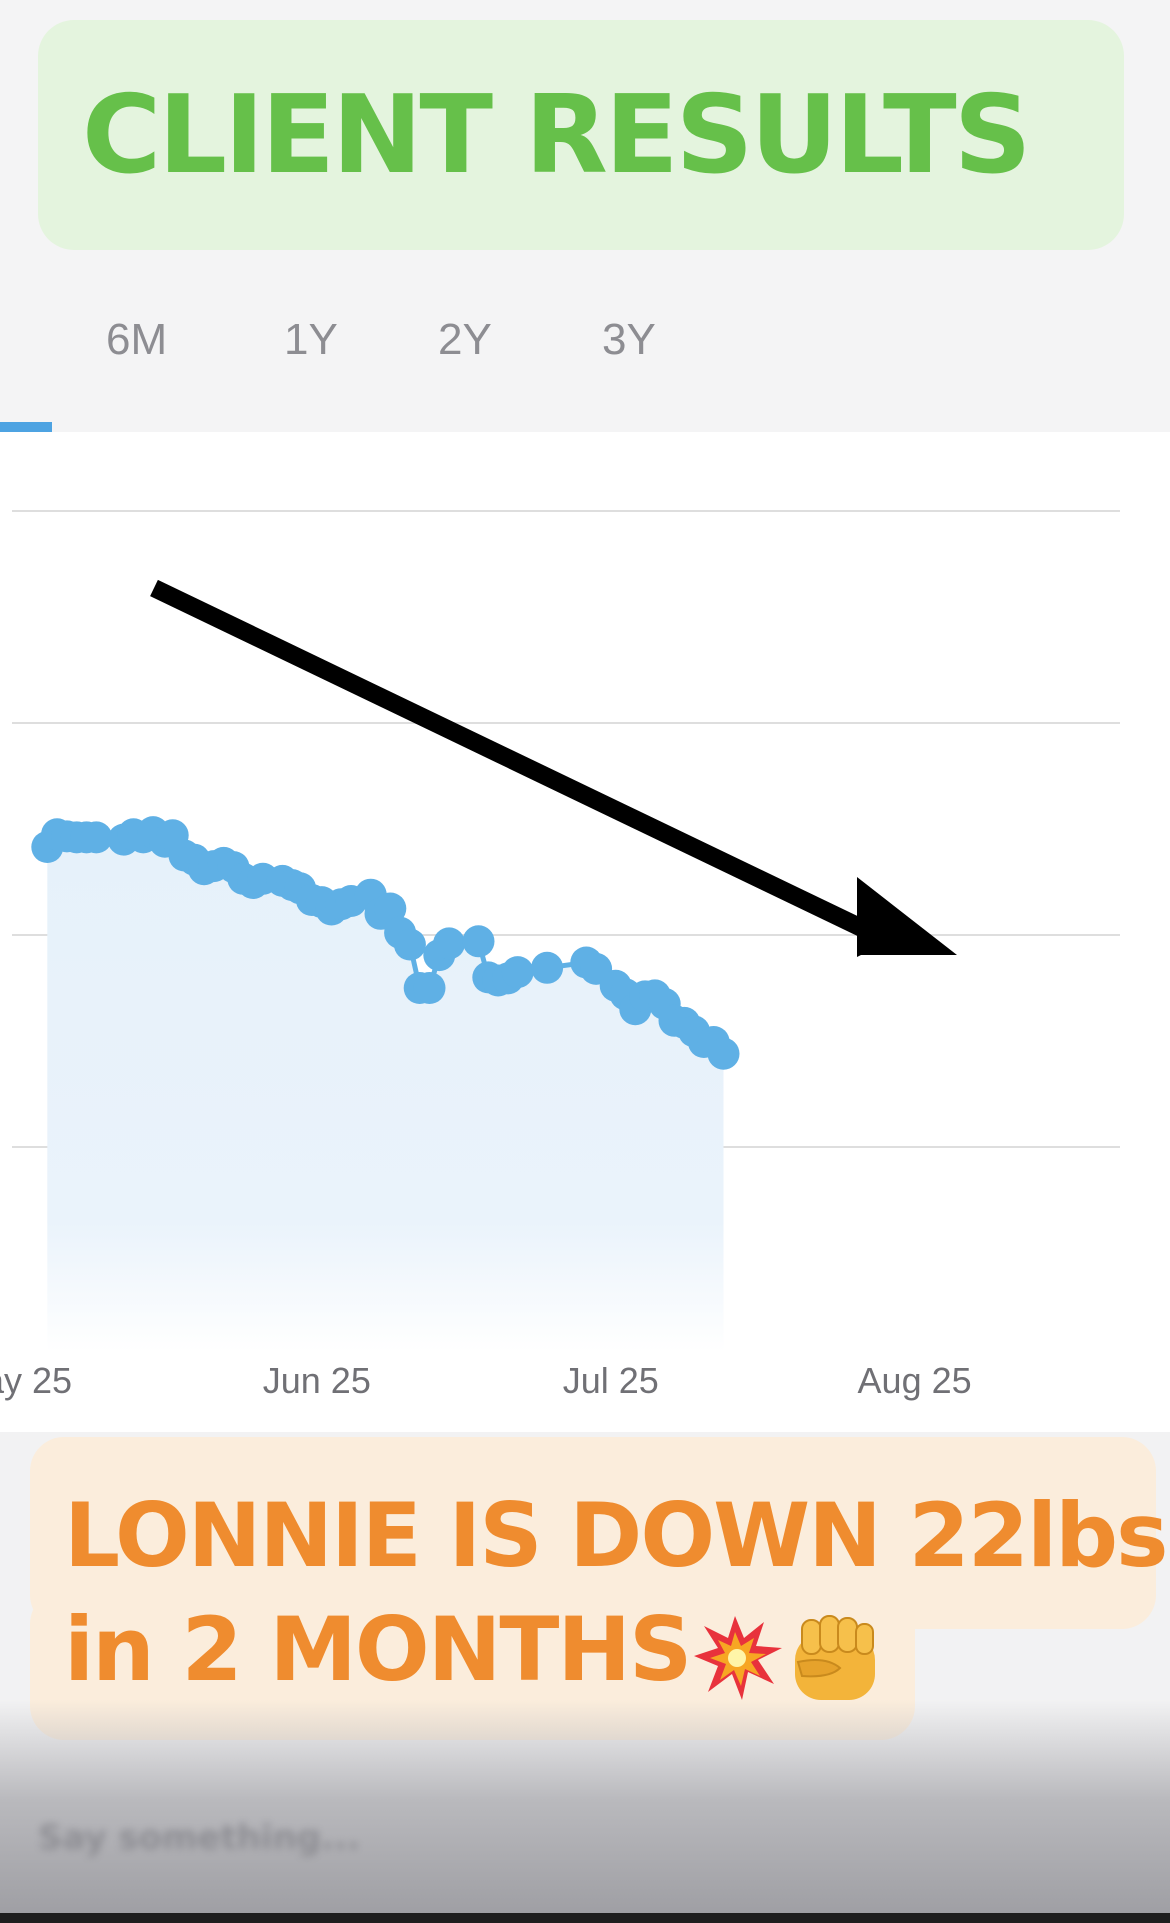  Describe the element at coordinates (907, 917) in the screenshot. I see `arrow-head` at that location.